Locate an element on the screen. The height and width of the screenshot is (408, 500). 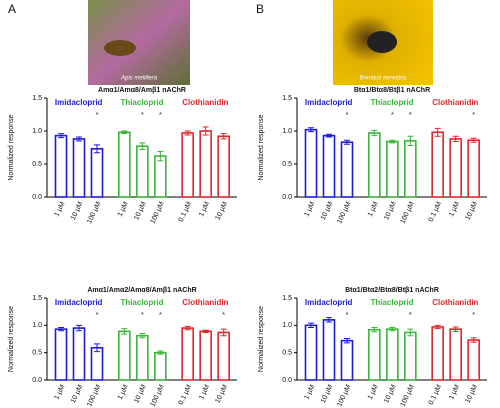
x-tick-label: 0.1 µM is located at coordinates (186, 212).